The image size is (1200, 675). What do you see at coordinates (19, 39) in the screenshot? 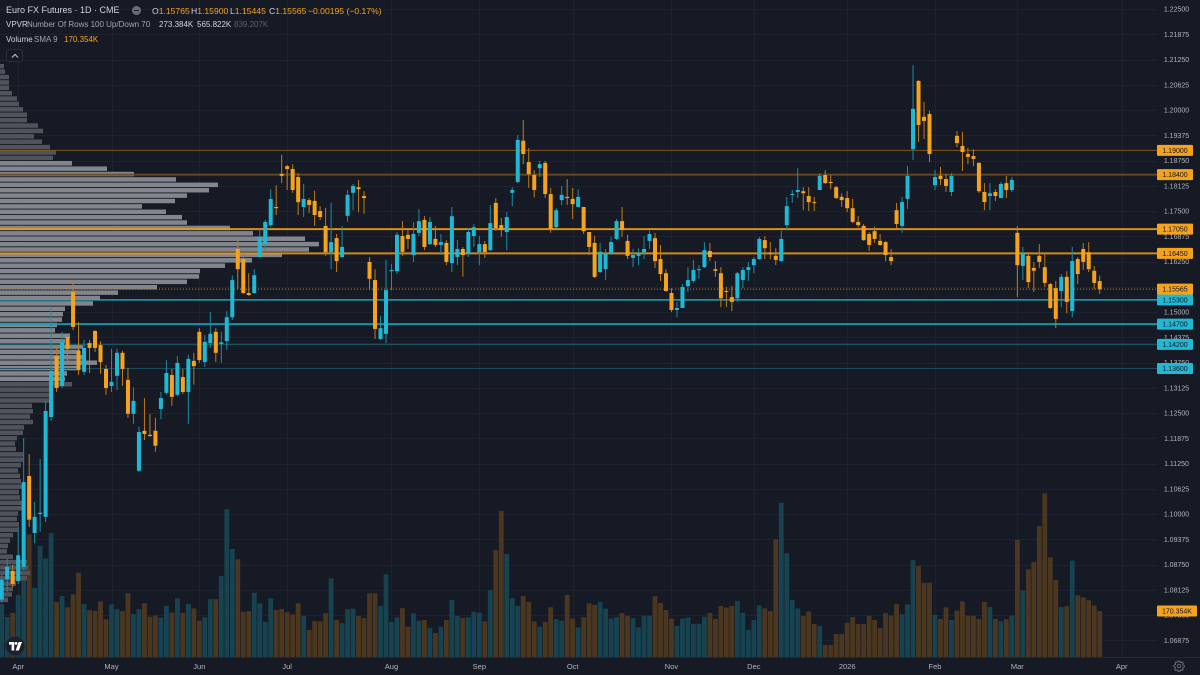
I see `volume-indicator-name: Volume` at bounding box center [19, 39].